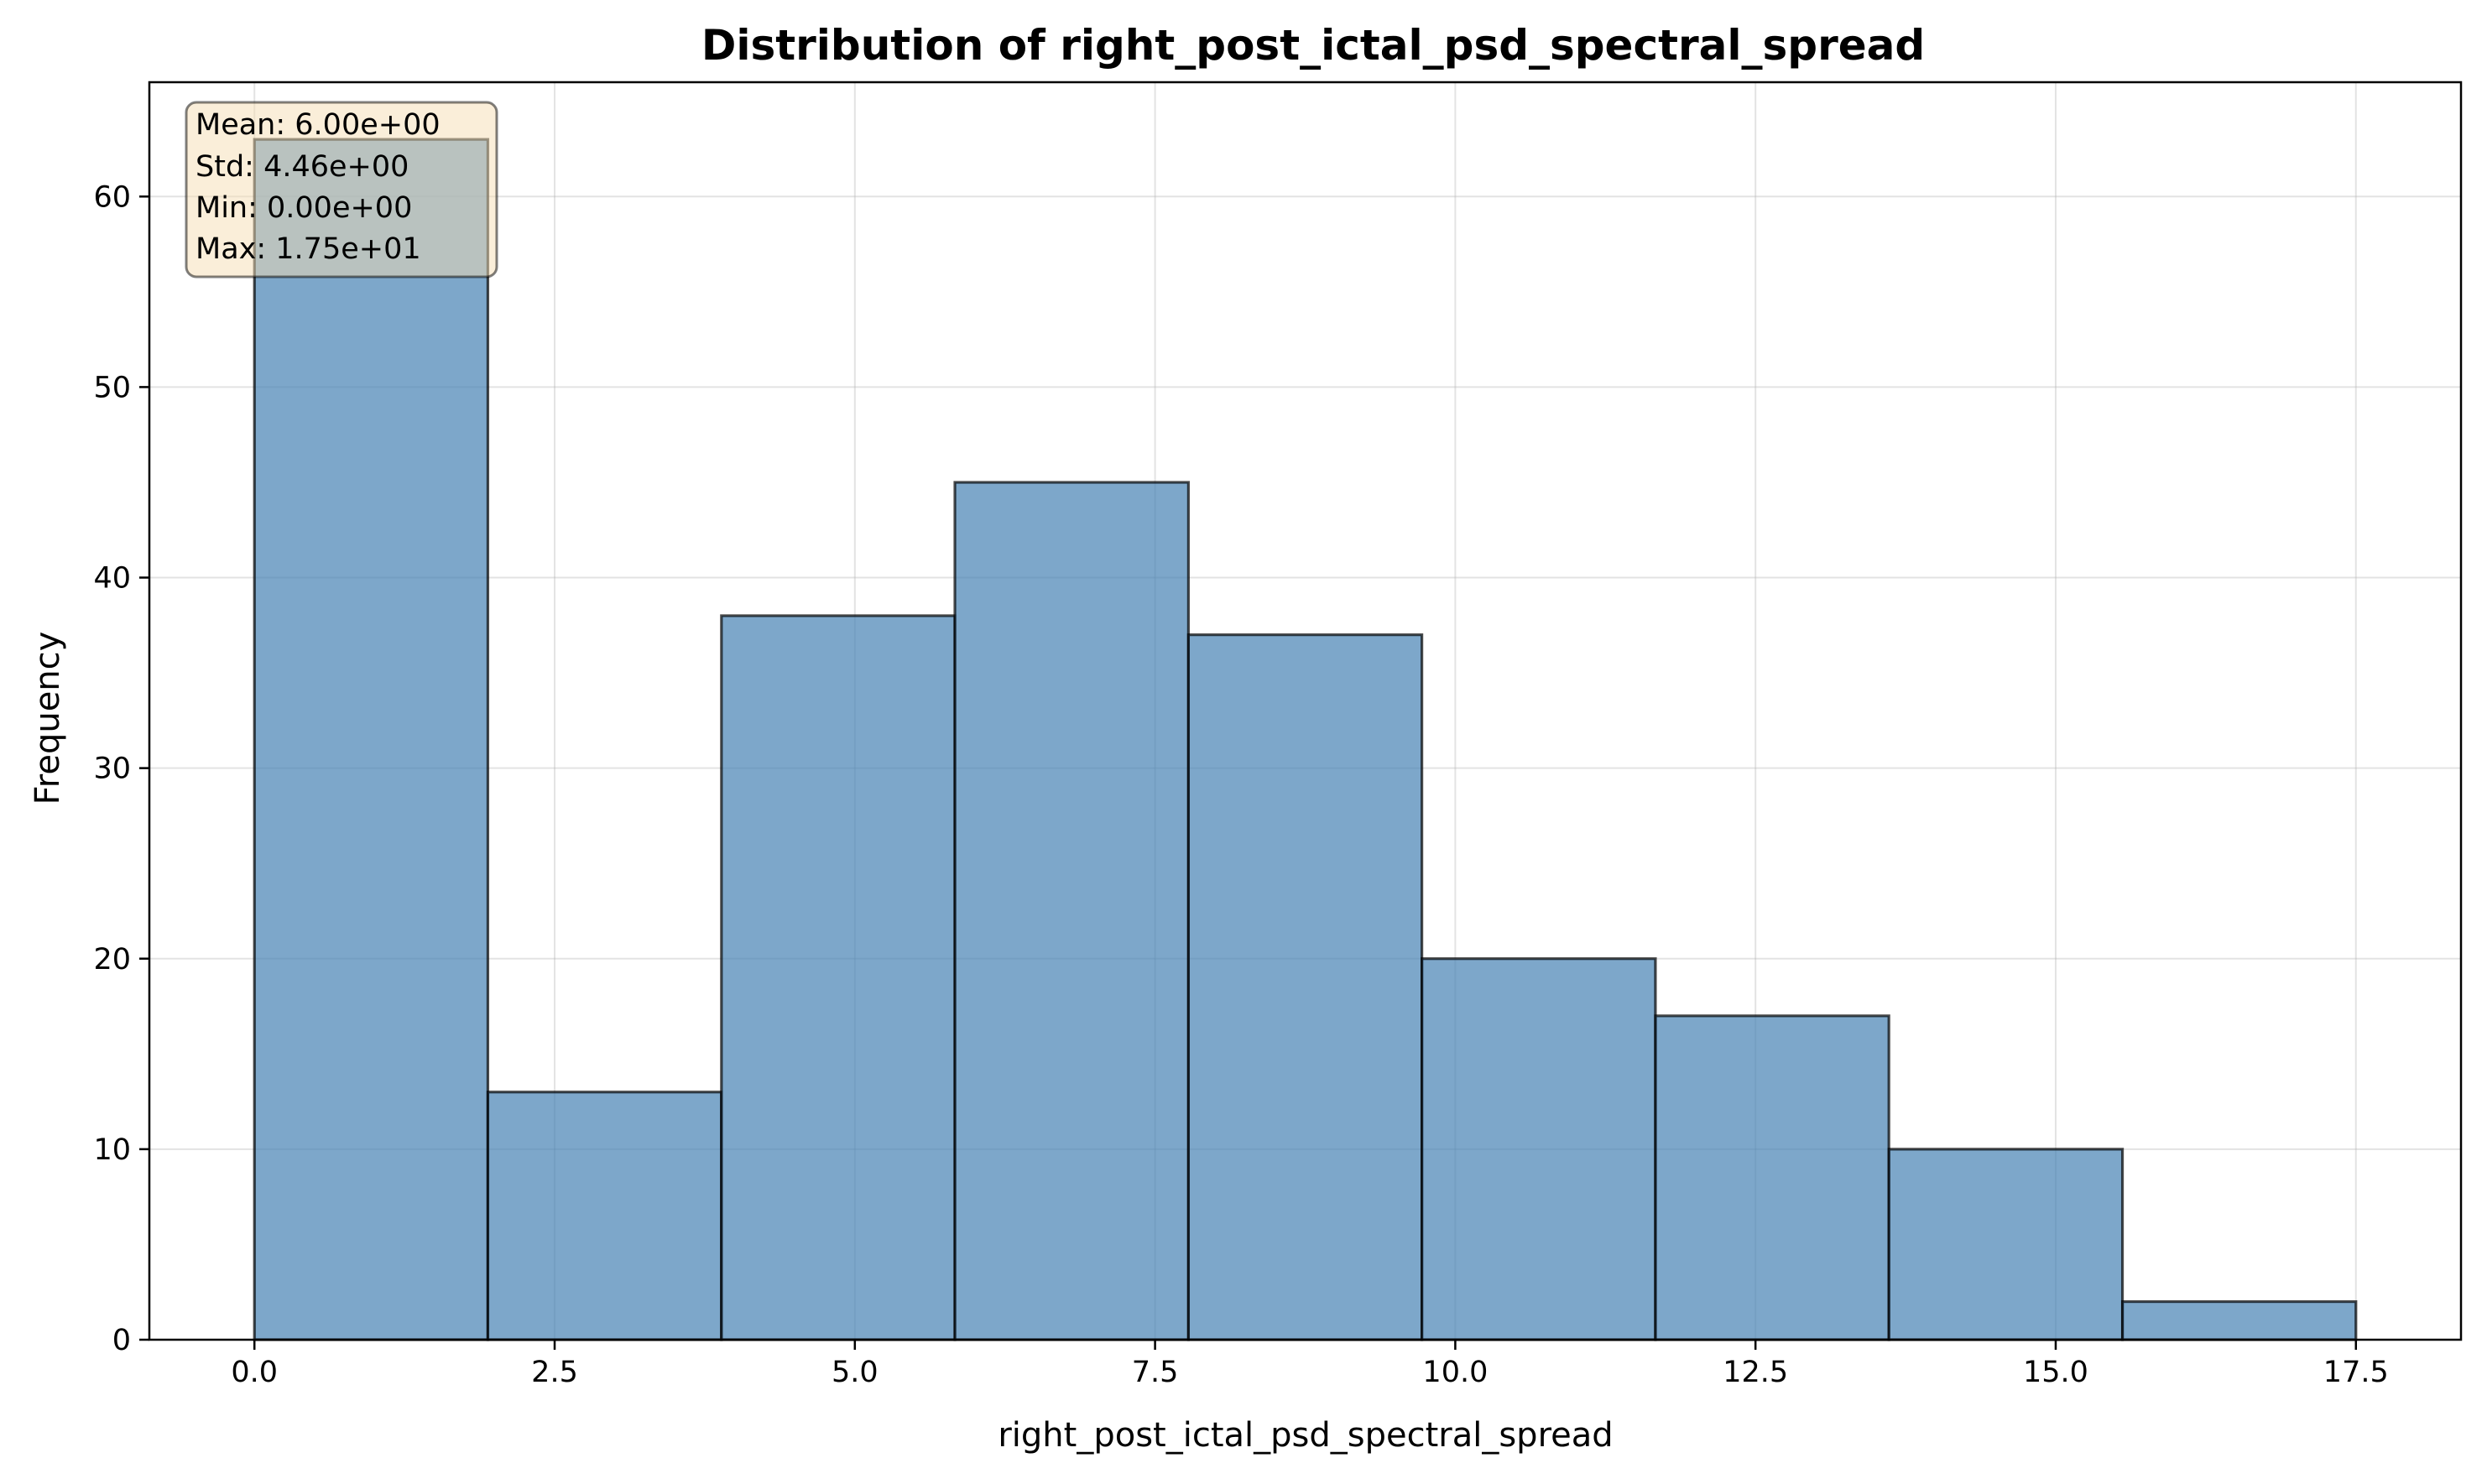 The height and width of the screenshot is (1484, 2487). Describe the element at coordinates (554, 1372) in the screenshot. I see `x-tick-label: 2.5` at that location.